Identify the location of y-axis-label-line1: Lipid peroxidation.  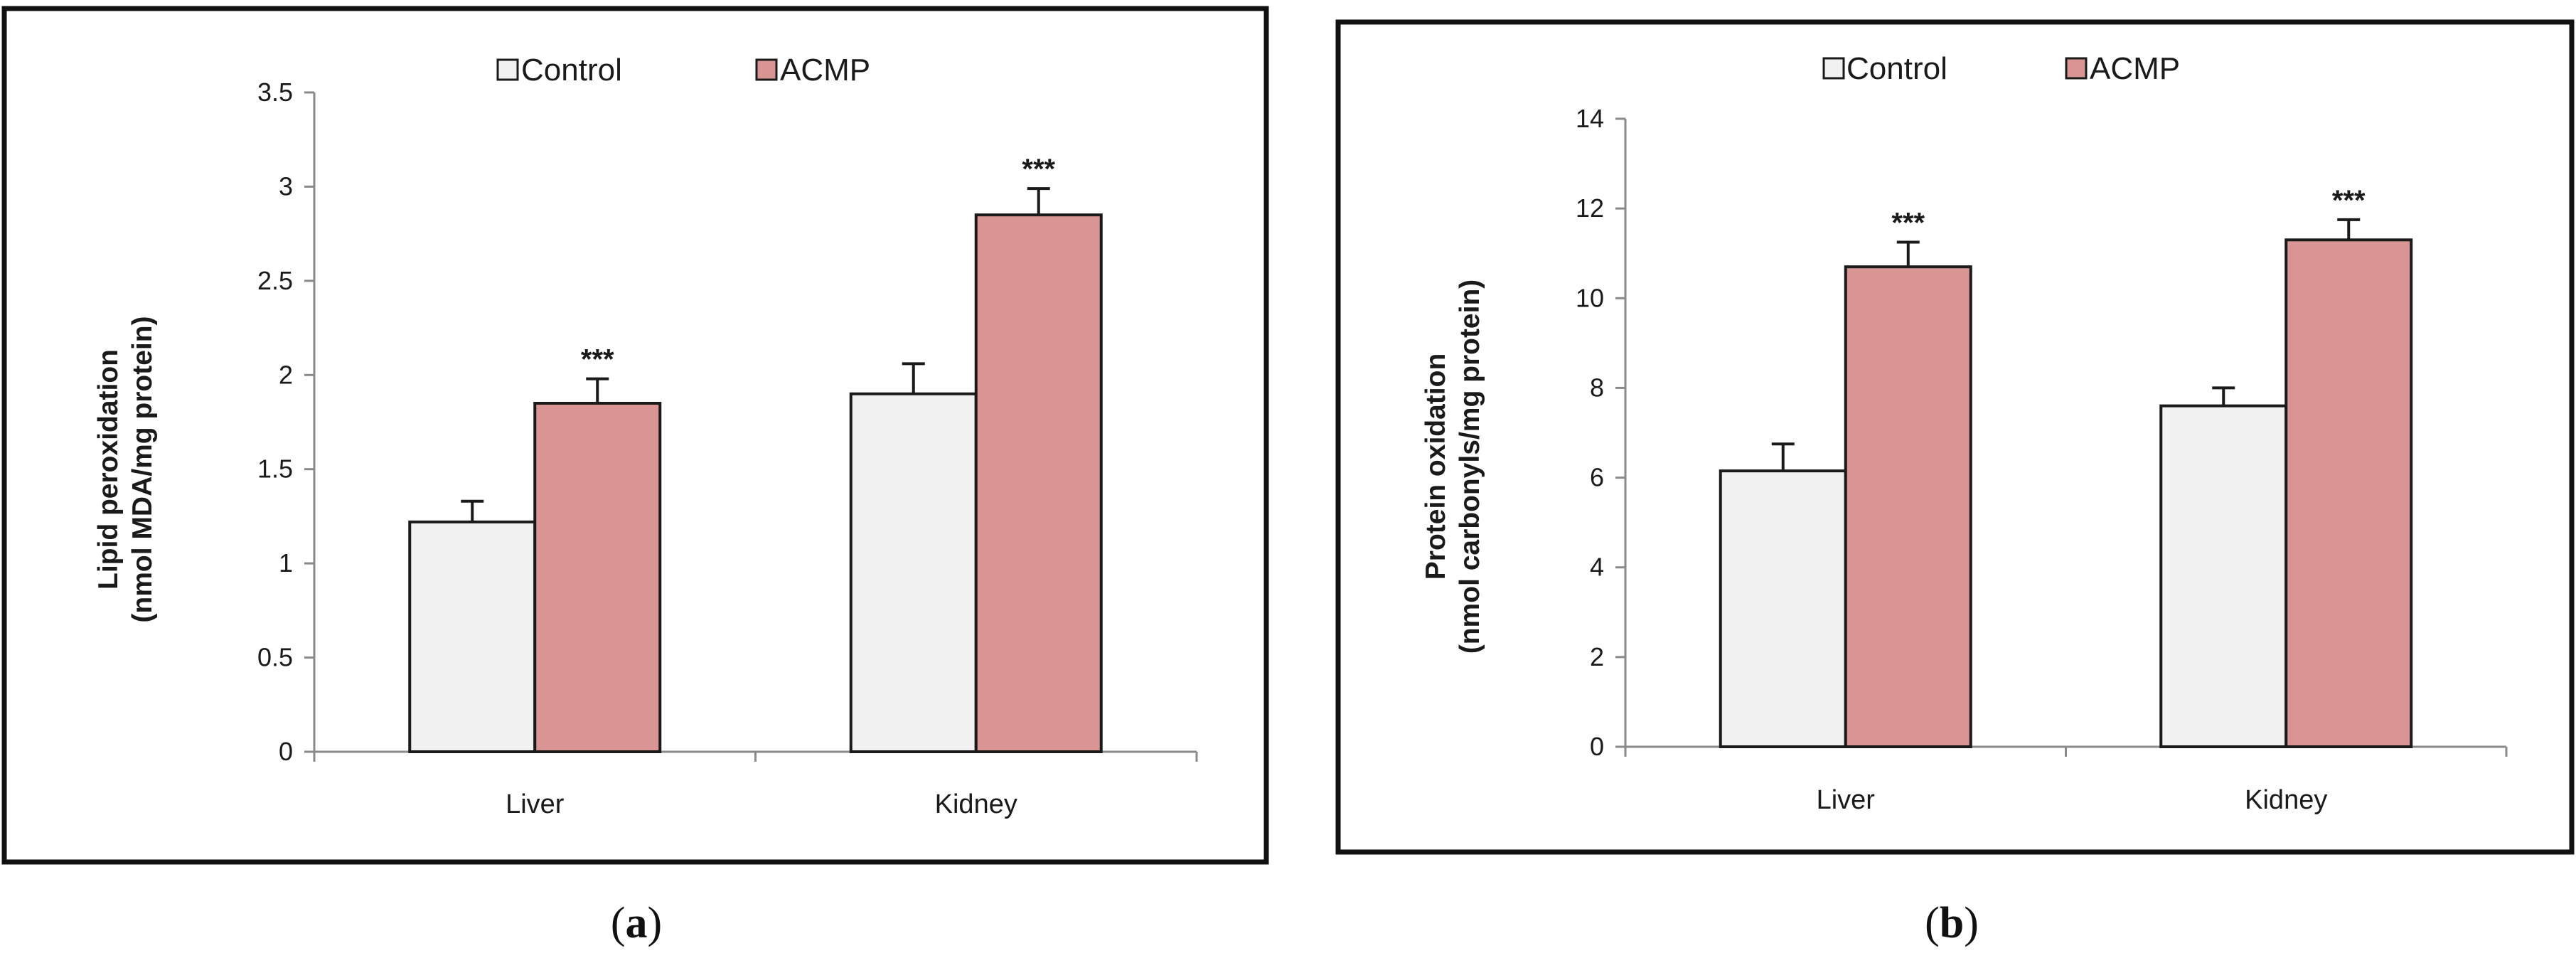
(108, 469).